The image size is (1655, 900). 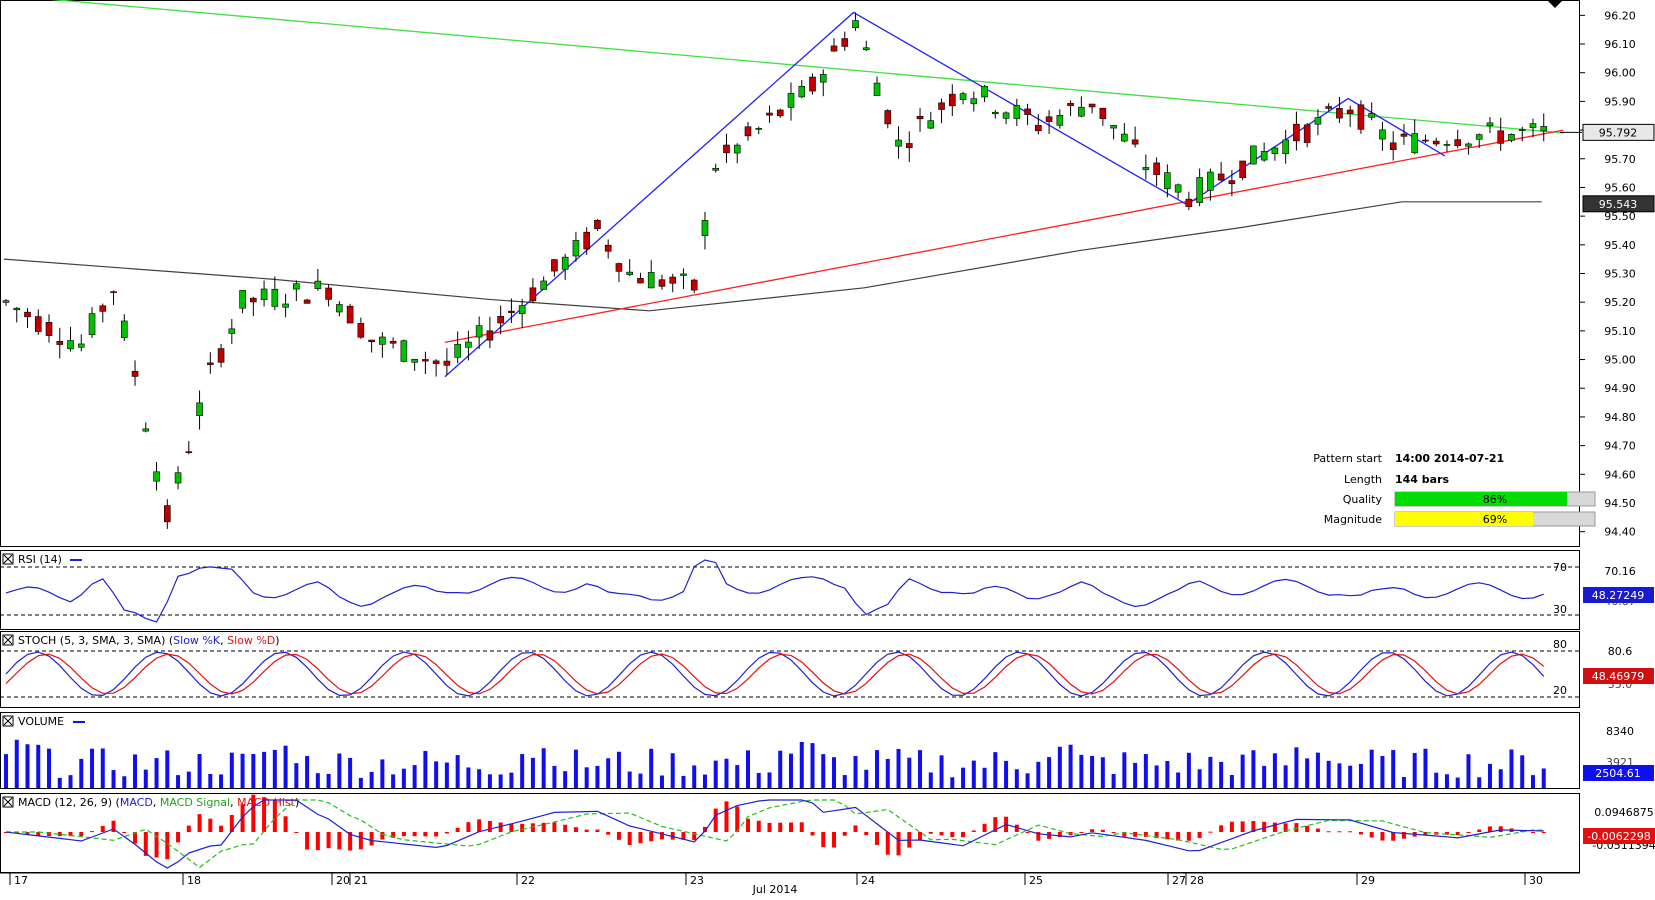 What do you see at coordinates (1555, 4) in the screenshot?
I see `scroll-indicator-icon` at bounding box center [1555, 4].